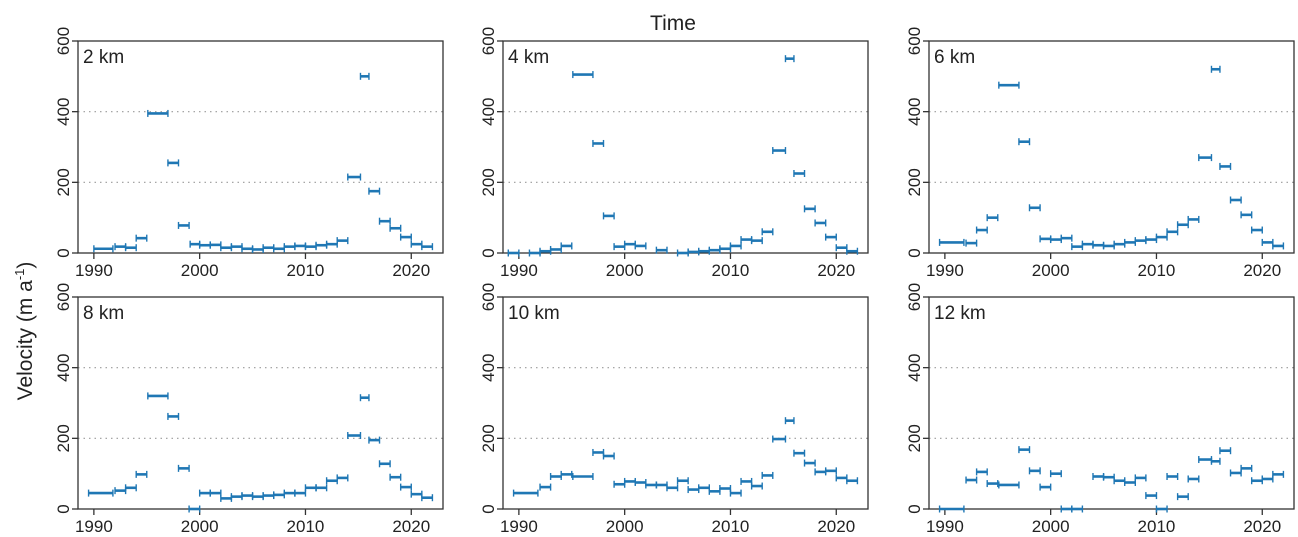  Describe the element at coordinates (24, 331) in the screenshot. I see `y-axis-title: Velocity (m a-1)` at that location.